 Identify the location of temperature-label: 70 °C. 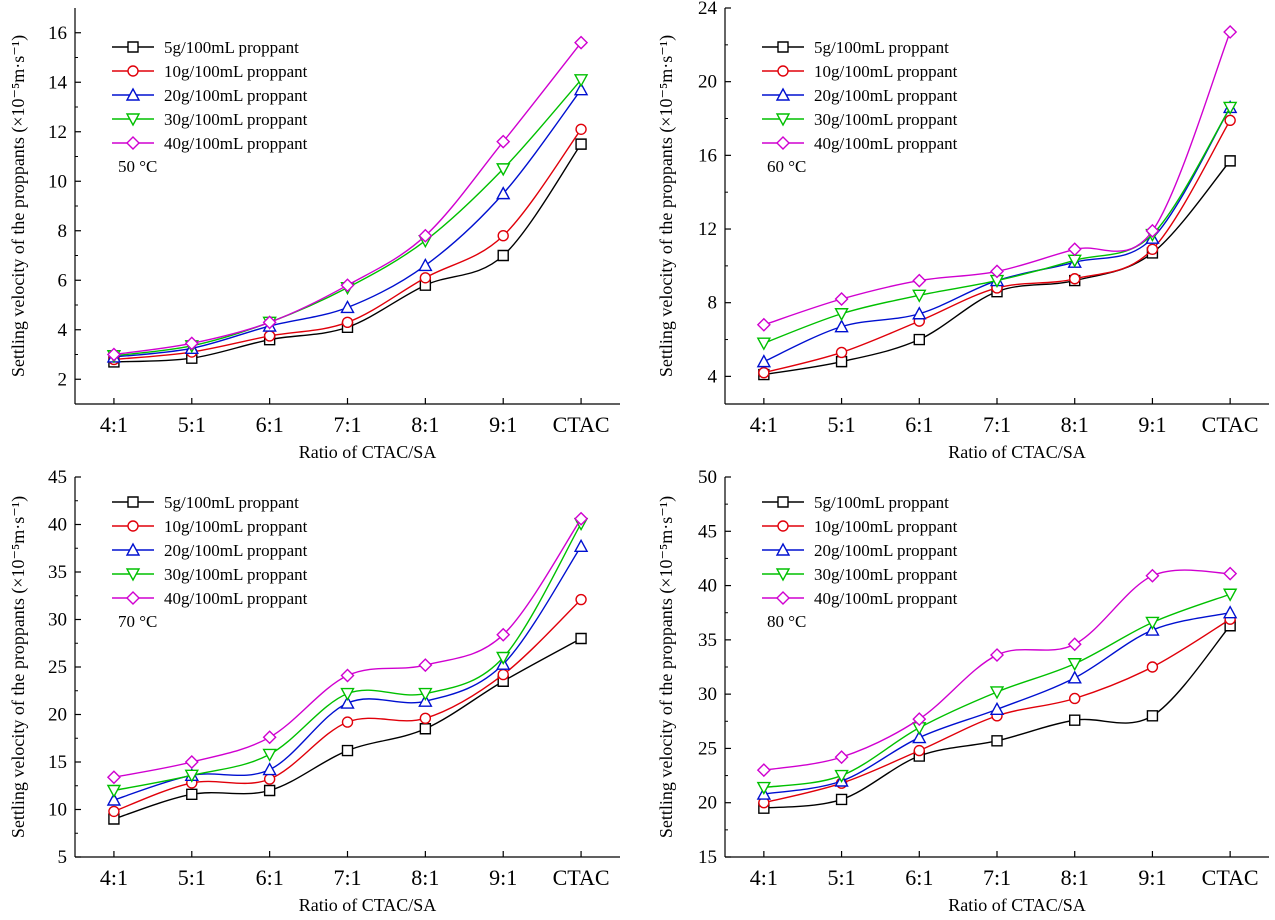
(137, 621).